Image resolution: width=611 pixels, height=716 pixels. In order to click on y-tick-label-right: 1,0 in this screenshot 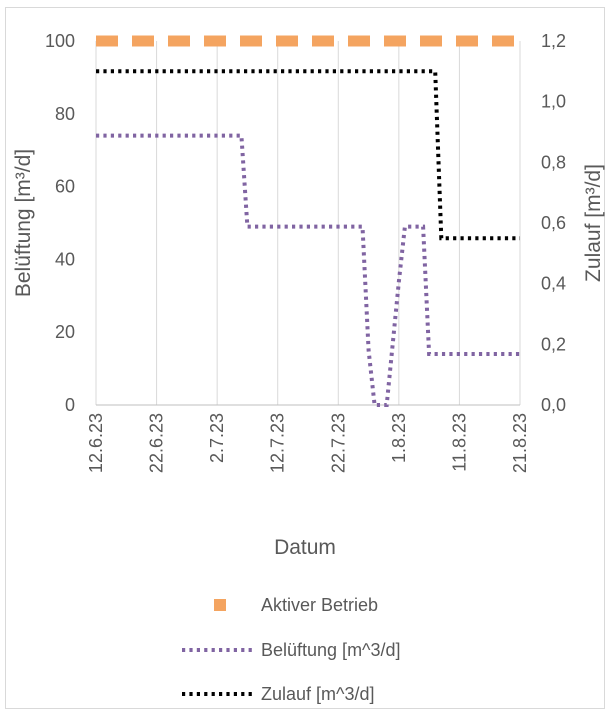, I will do `click(553, 102)`.